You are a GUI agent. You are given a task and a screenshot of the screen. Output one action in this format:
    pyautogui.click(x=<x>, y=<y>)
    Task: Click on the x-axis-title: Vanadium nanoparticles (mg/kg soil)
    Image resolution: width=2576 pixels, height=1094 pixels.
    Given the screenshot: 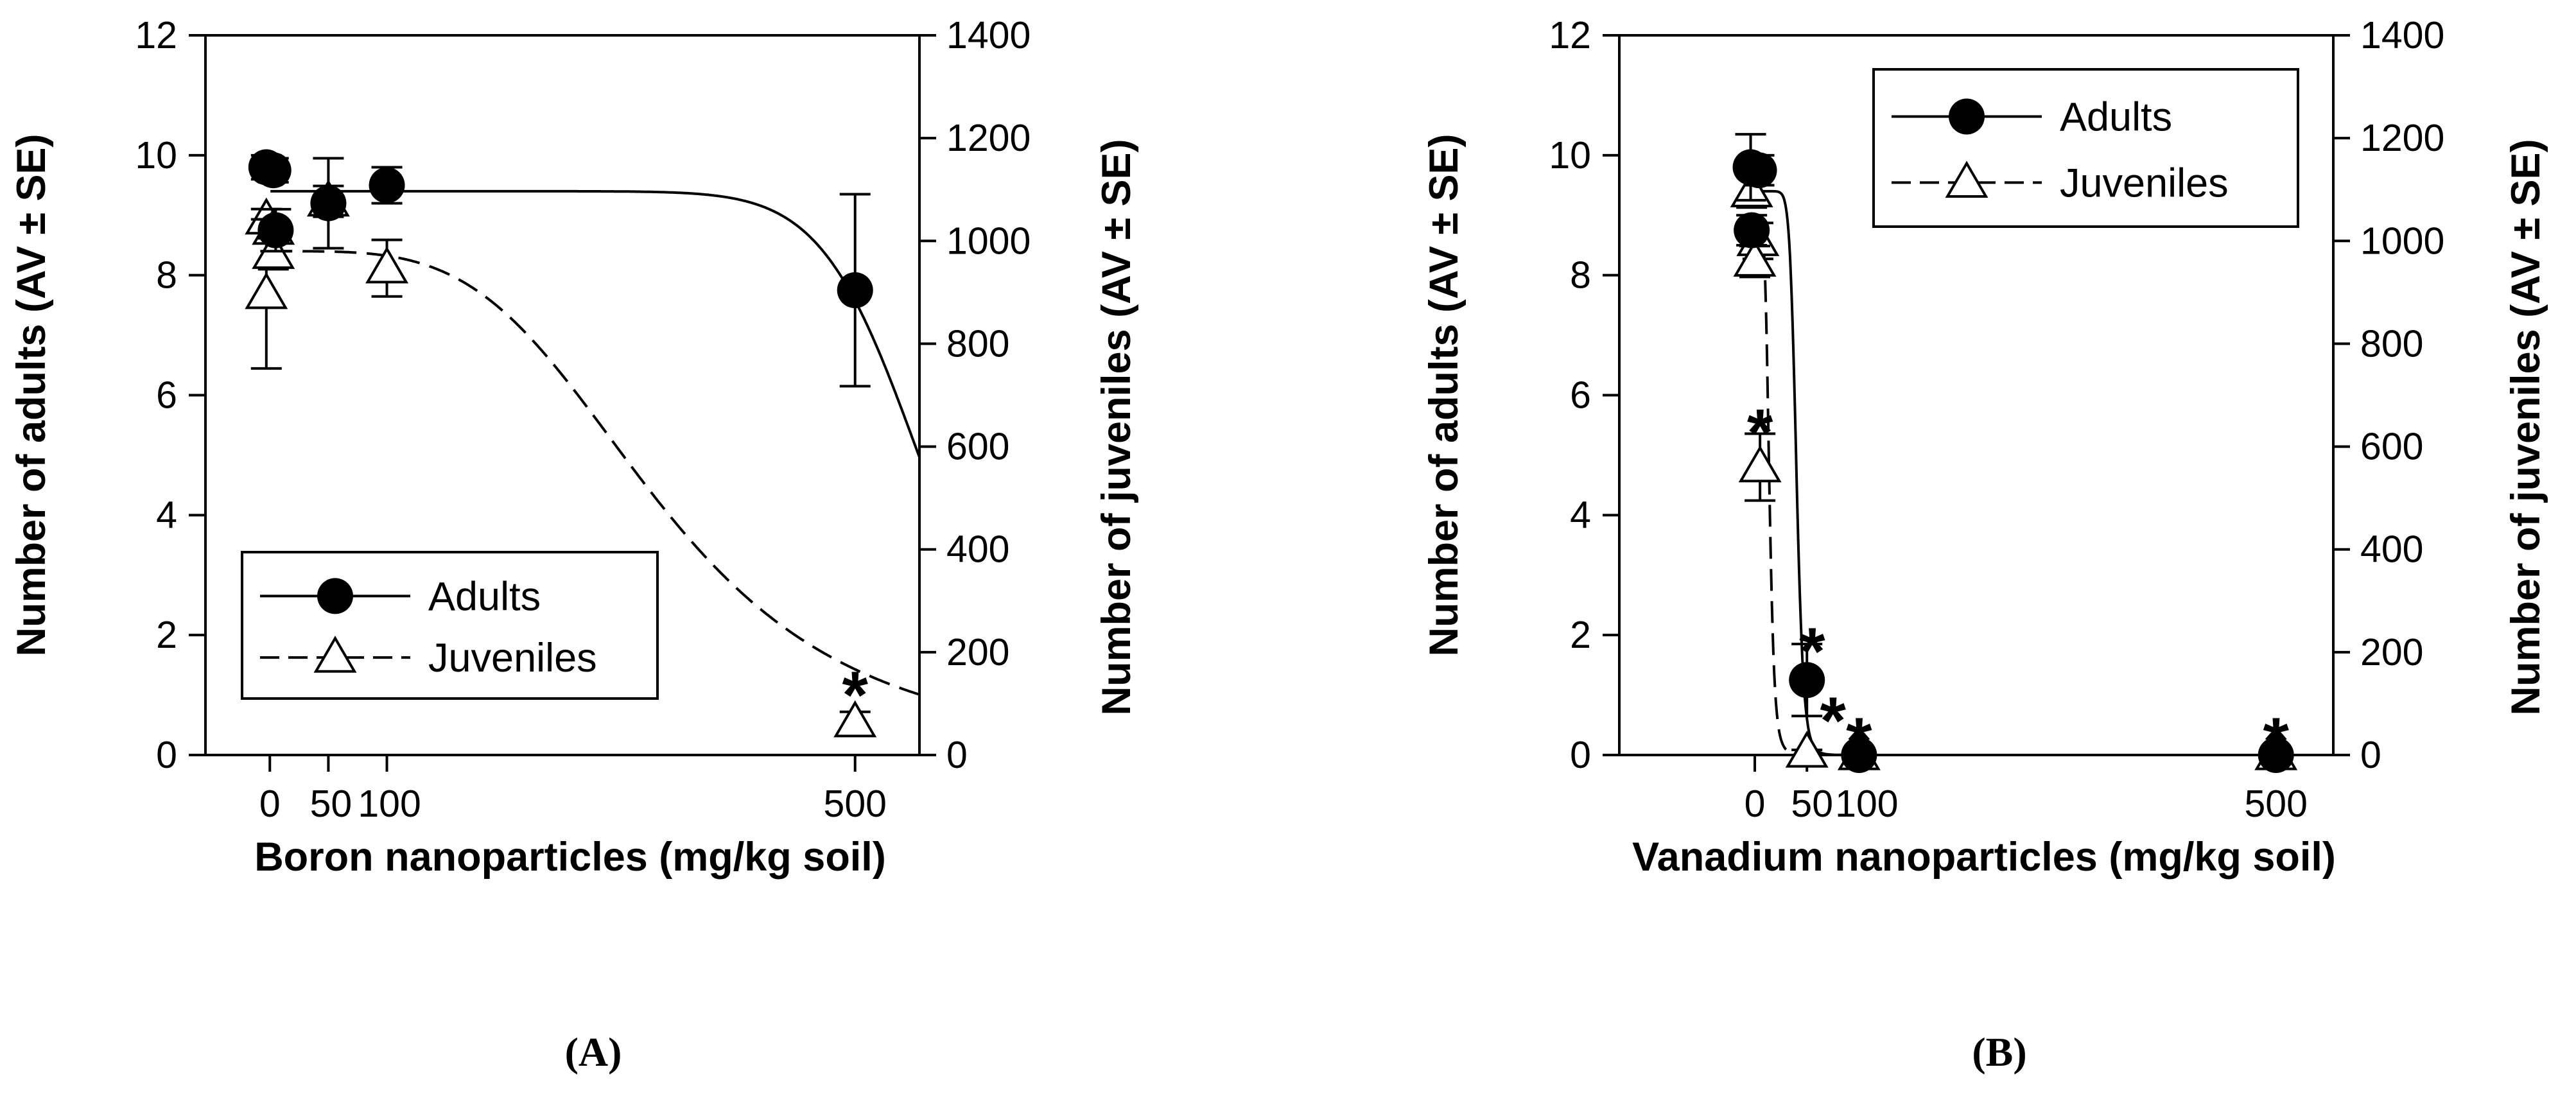 What is the action you would take?
    pyautogui.click(x=1984, y=857)
    